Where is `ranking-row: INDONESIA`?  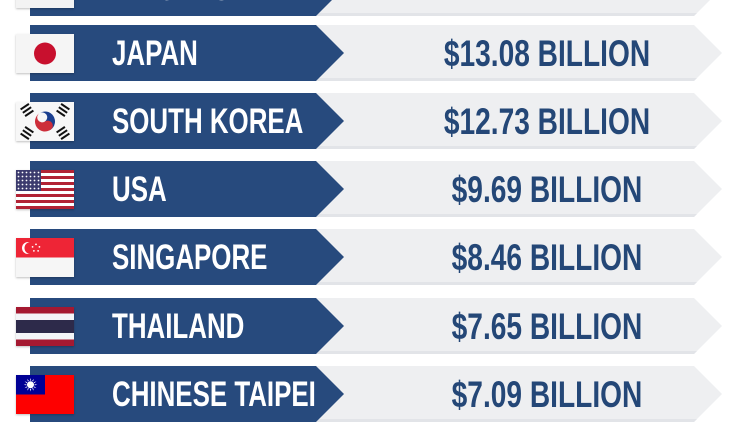 ranking-row: INDONESIA is located at coordinates (375, 8).